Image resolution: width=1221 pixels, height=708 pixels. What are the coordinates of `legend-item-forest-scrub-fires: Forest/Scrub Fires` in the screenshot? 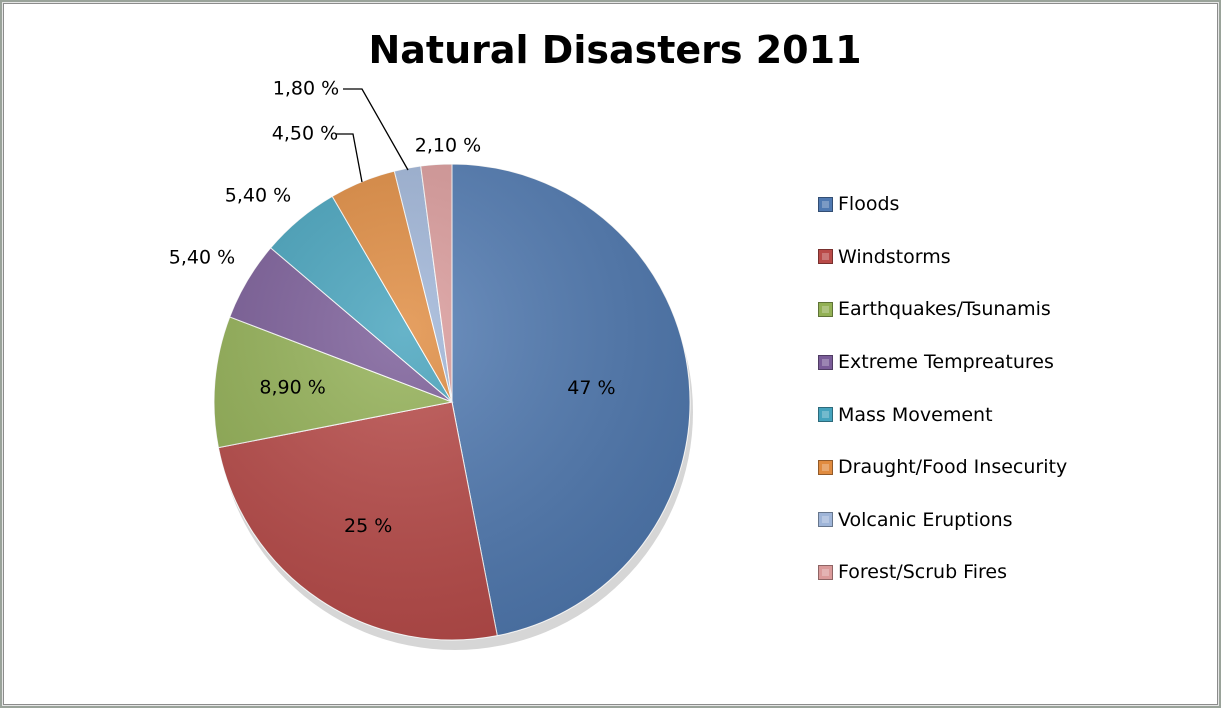 It's located at (942, 572).